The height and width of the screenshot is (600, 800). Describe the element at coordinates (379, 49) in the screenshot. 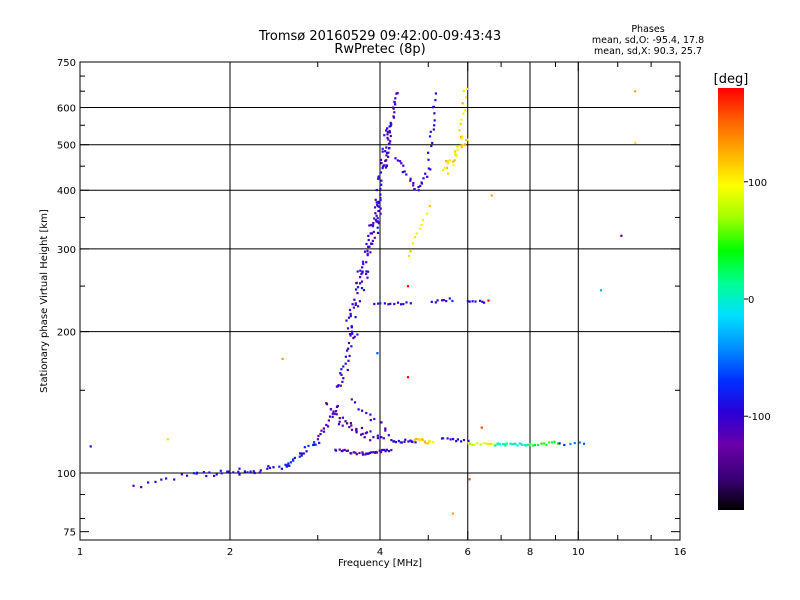

I see `chart-subtitle: RwPretec (8p)` at that location.